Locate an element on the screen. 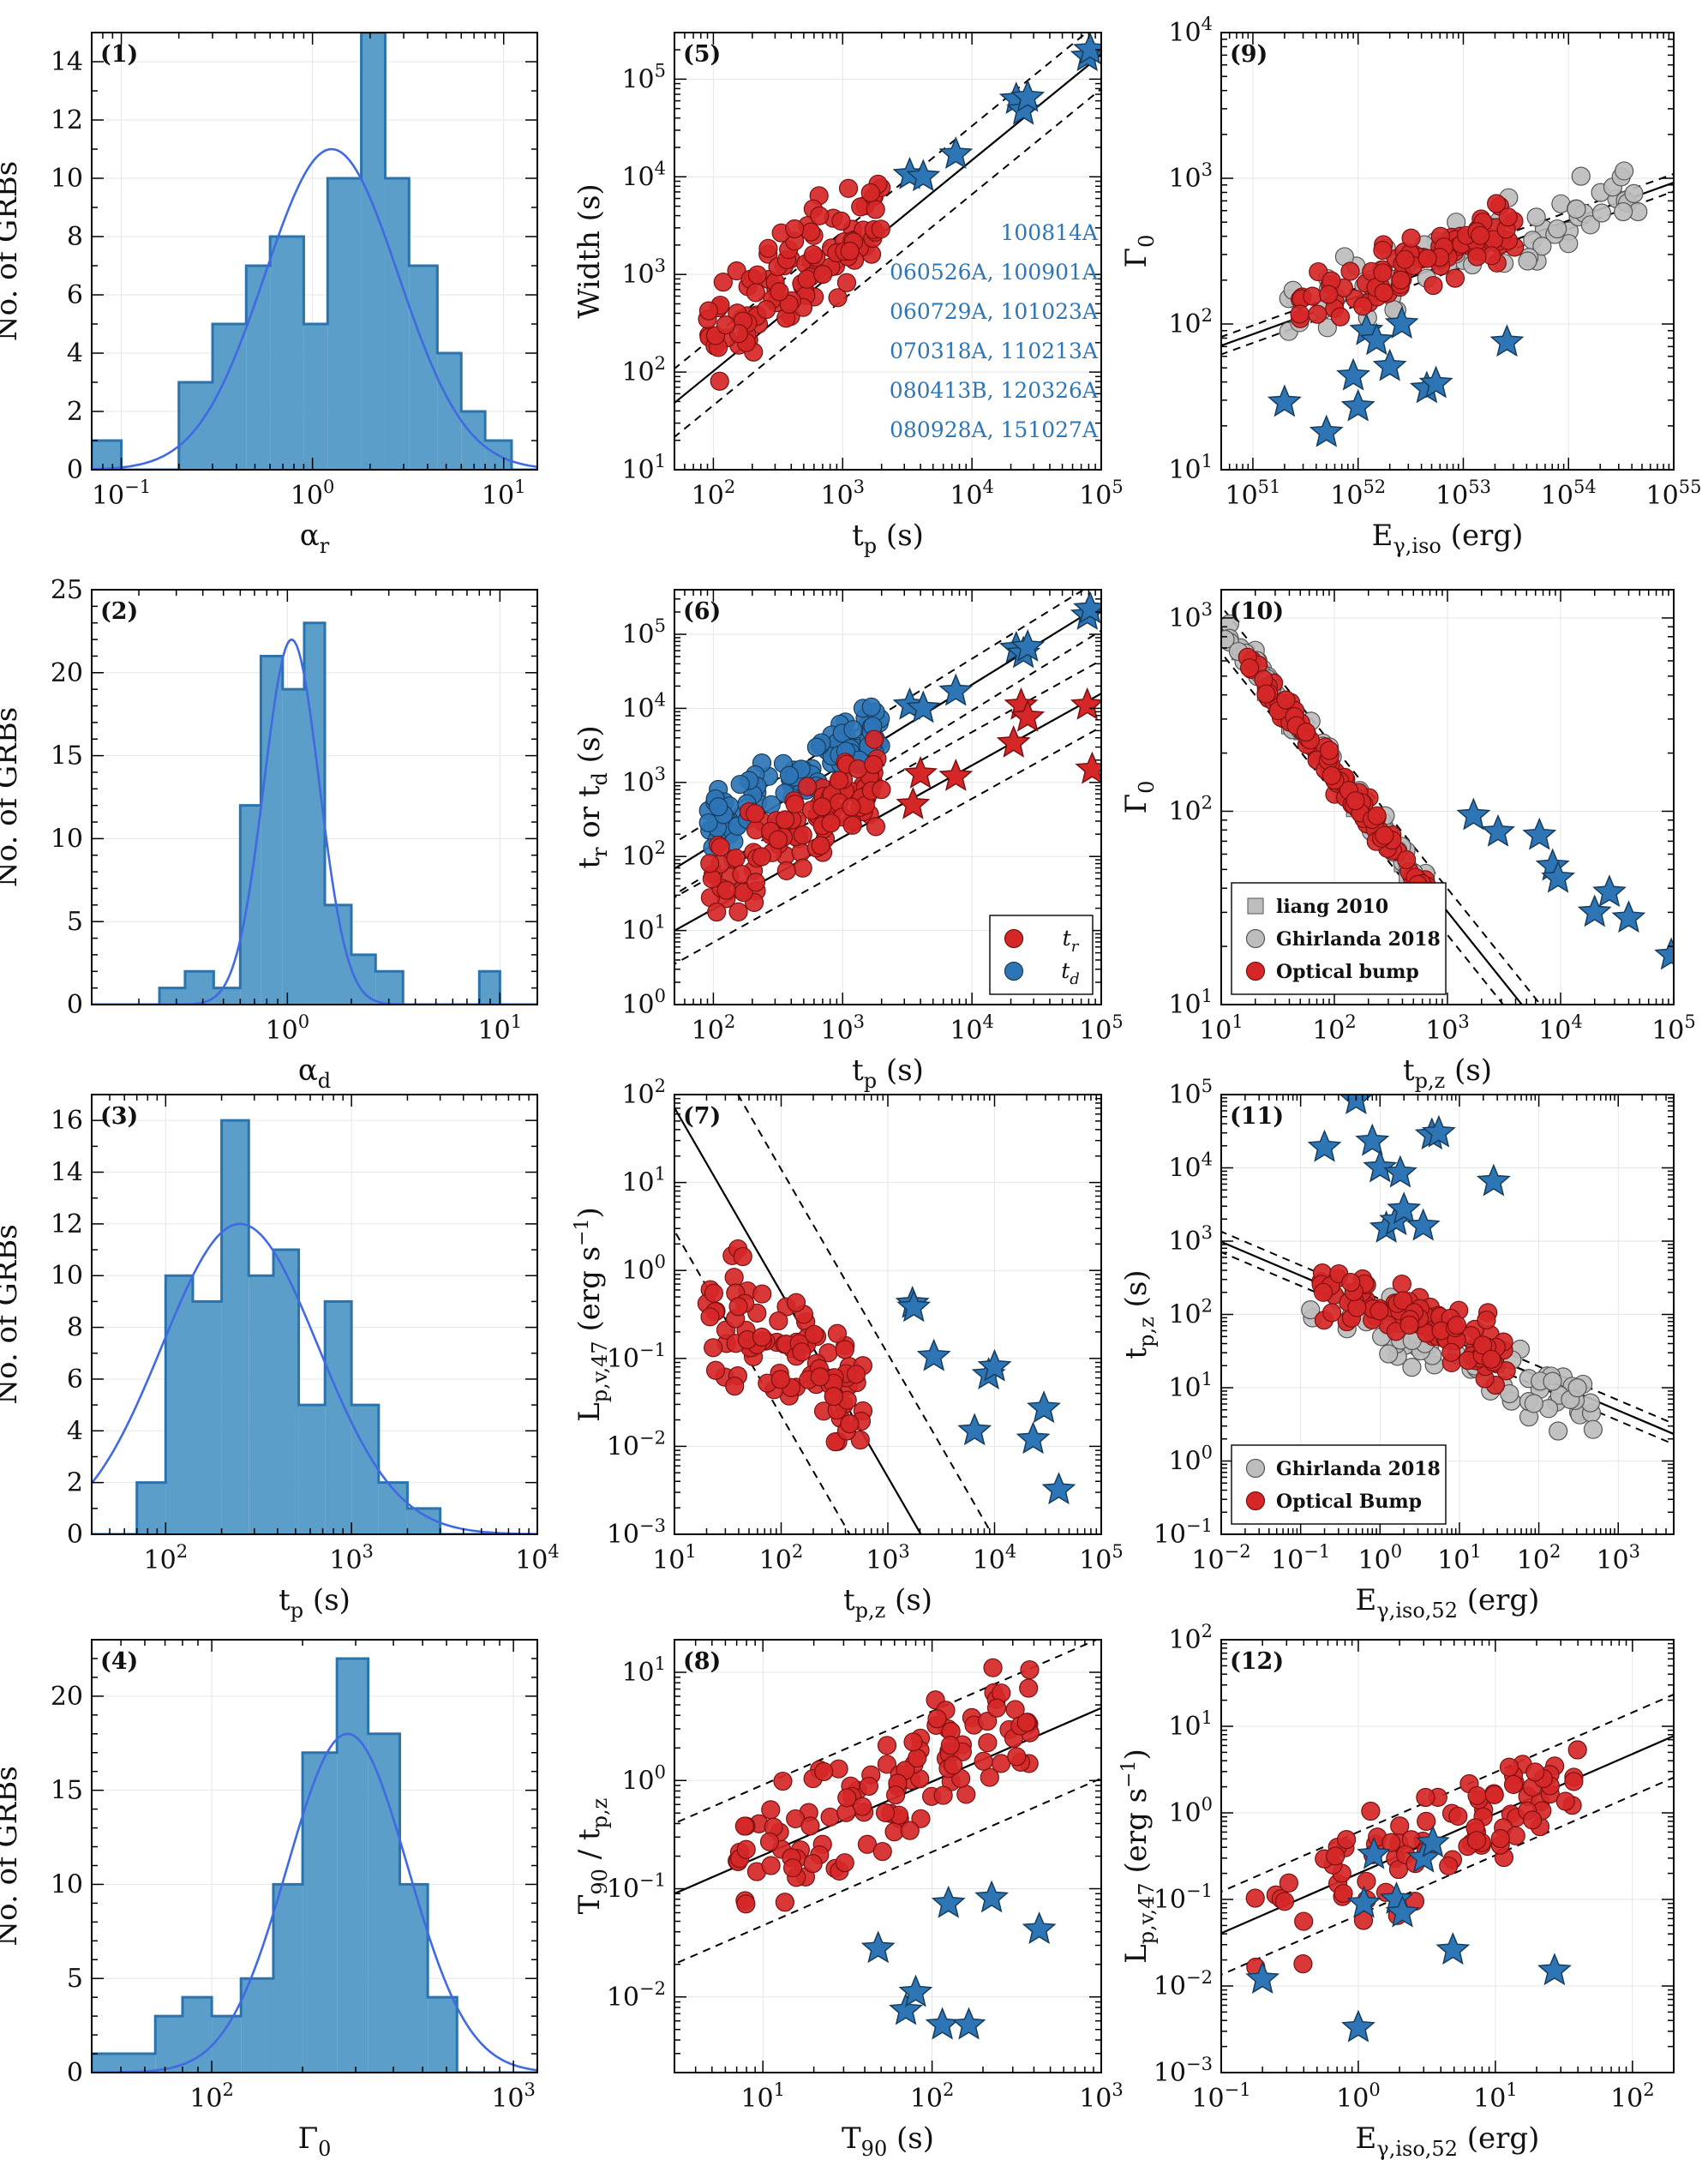 The height and width of the screenshot is (2160, 1708). x-tick-label: 10³ is located at coordinates (842, 494).